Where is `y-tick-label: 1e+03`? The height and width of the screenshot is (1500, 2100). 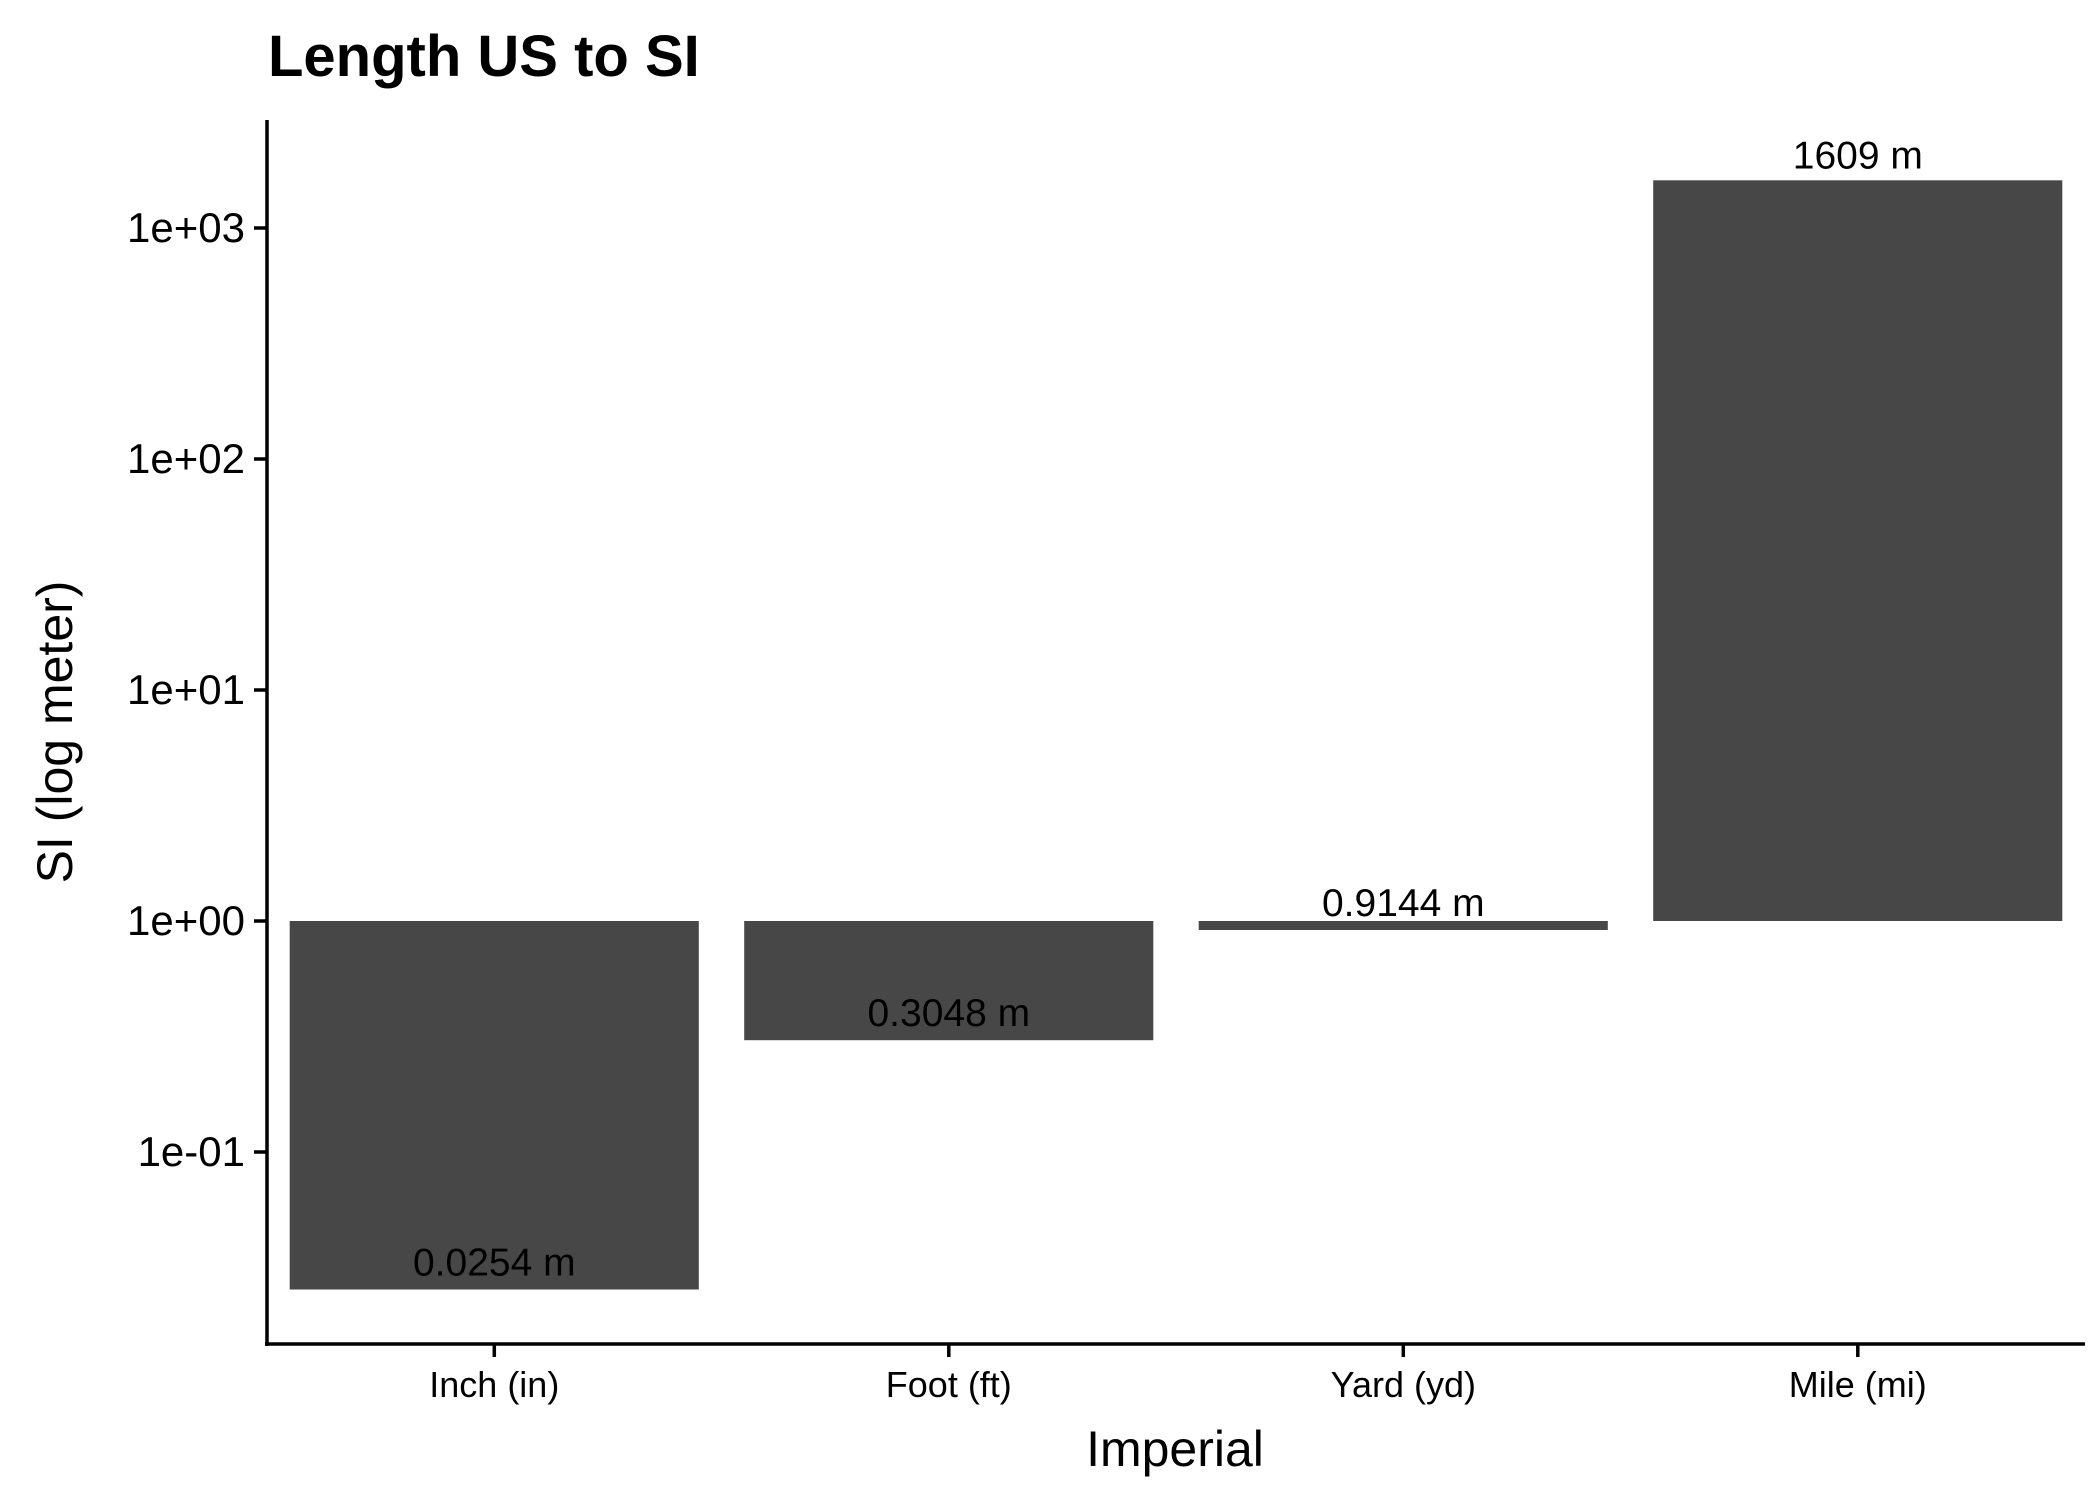
y-tick-label: 1e+03 is located at coordinates (186, 227).